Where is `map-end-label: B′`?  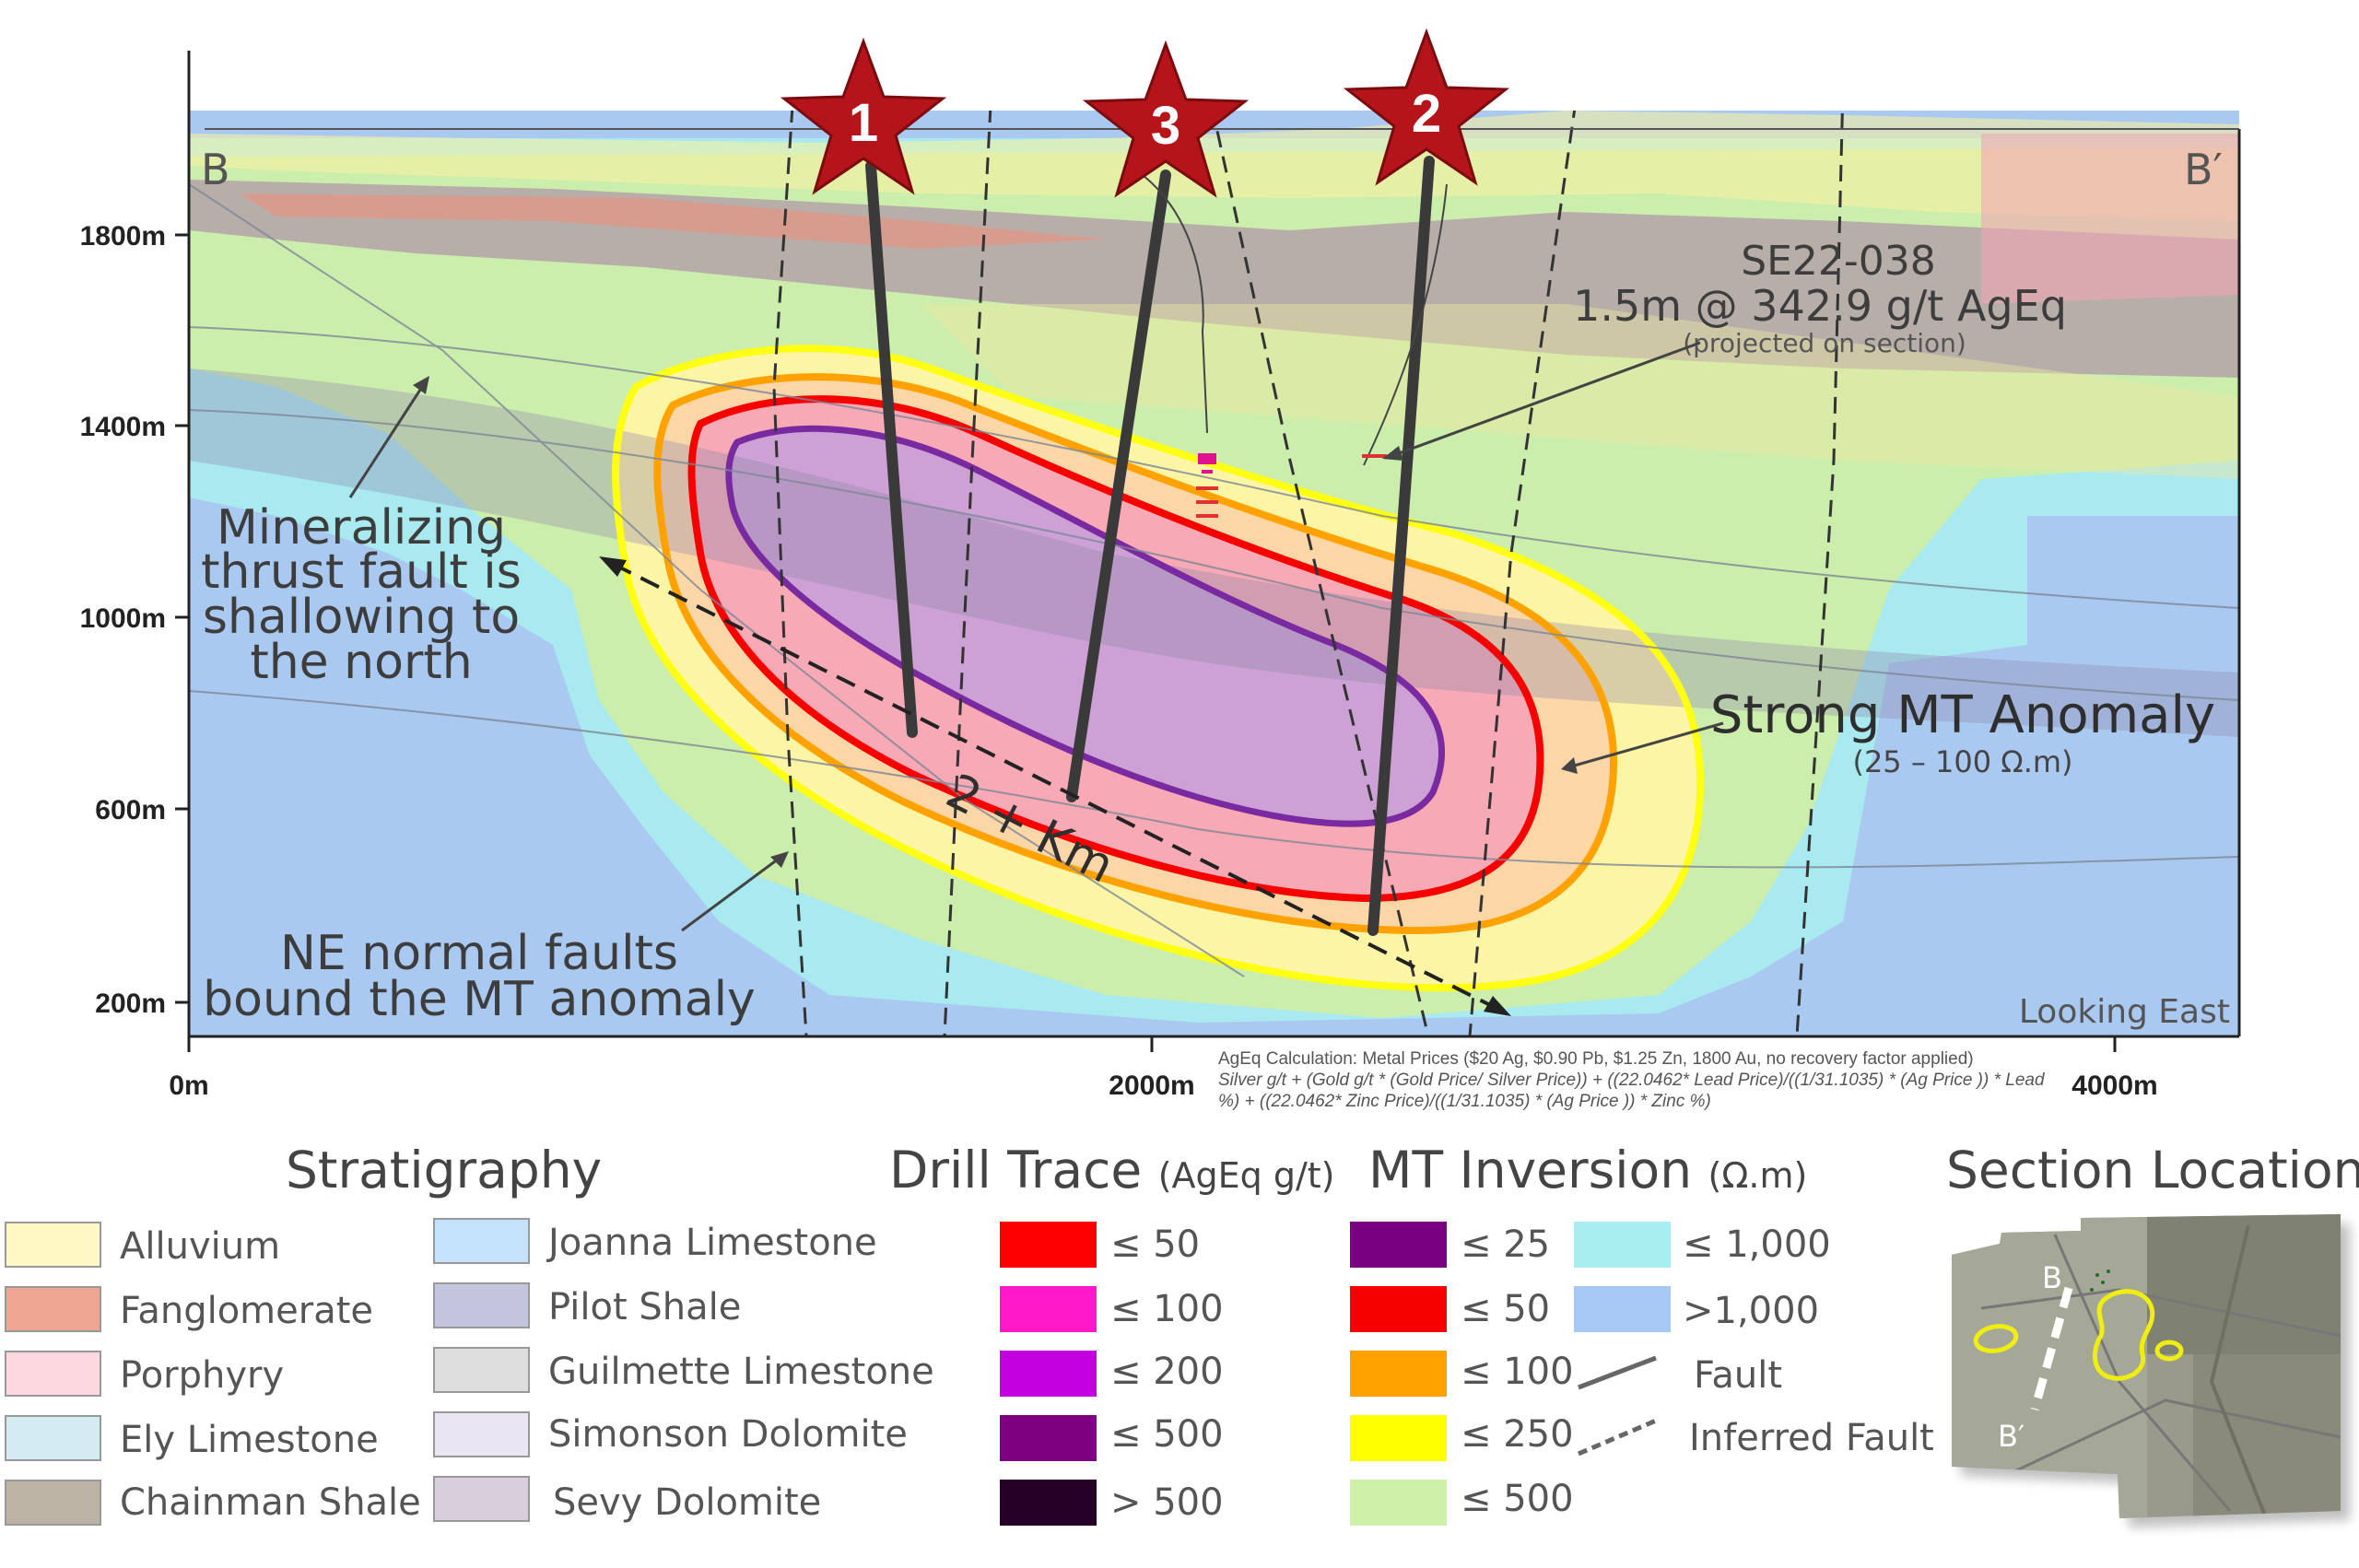
map-end-label: B′ is located at coordinates (2011, 1437).